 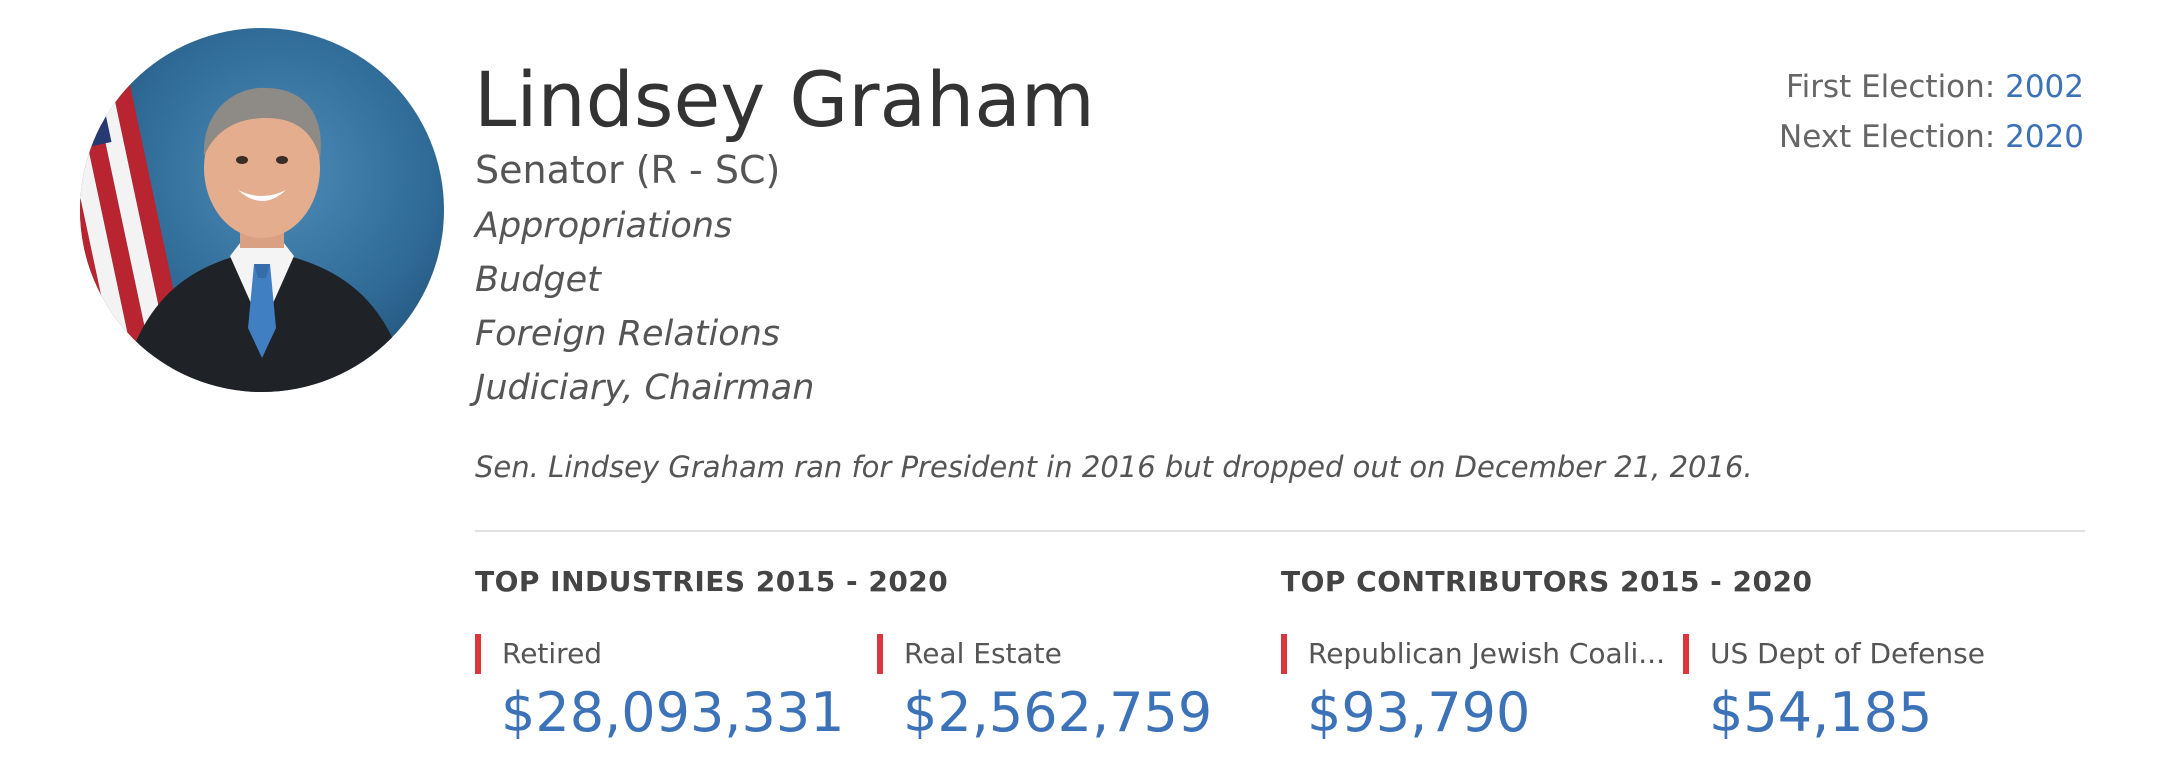 I want to click on next-election-label: Next Election:, so click(x=1892, y=137).